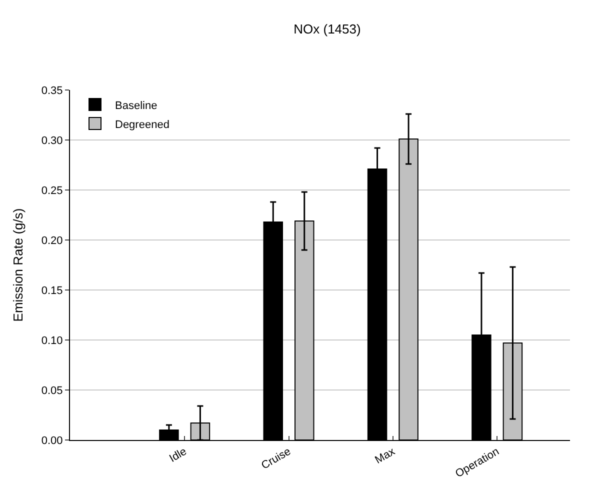  I want to click on y-tick-label: 0.05, so click(52, 390).